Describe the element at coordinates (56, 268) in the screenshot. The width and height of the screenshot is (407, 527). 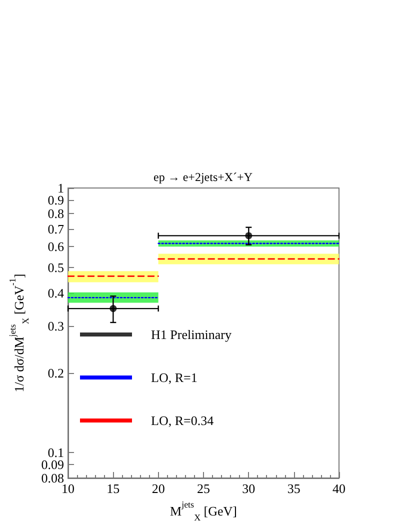
I see `y-tick-label: 0.5` at that location.